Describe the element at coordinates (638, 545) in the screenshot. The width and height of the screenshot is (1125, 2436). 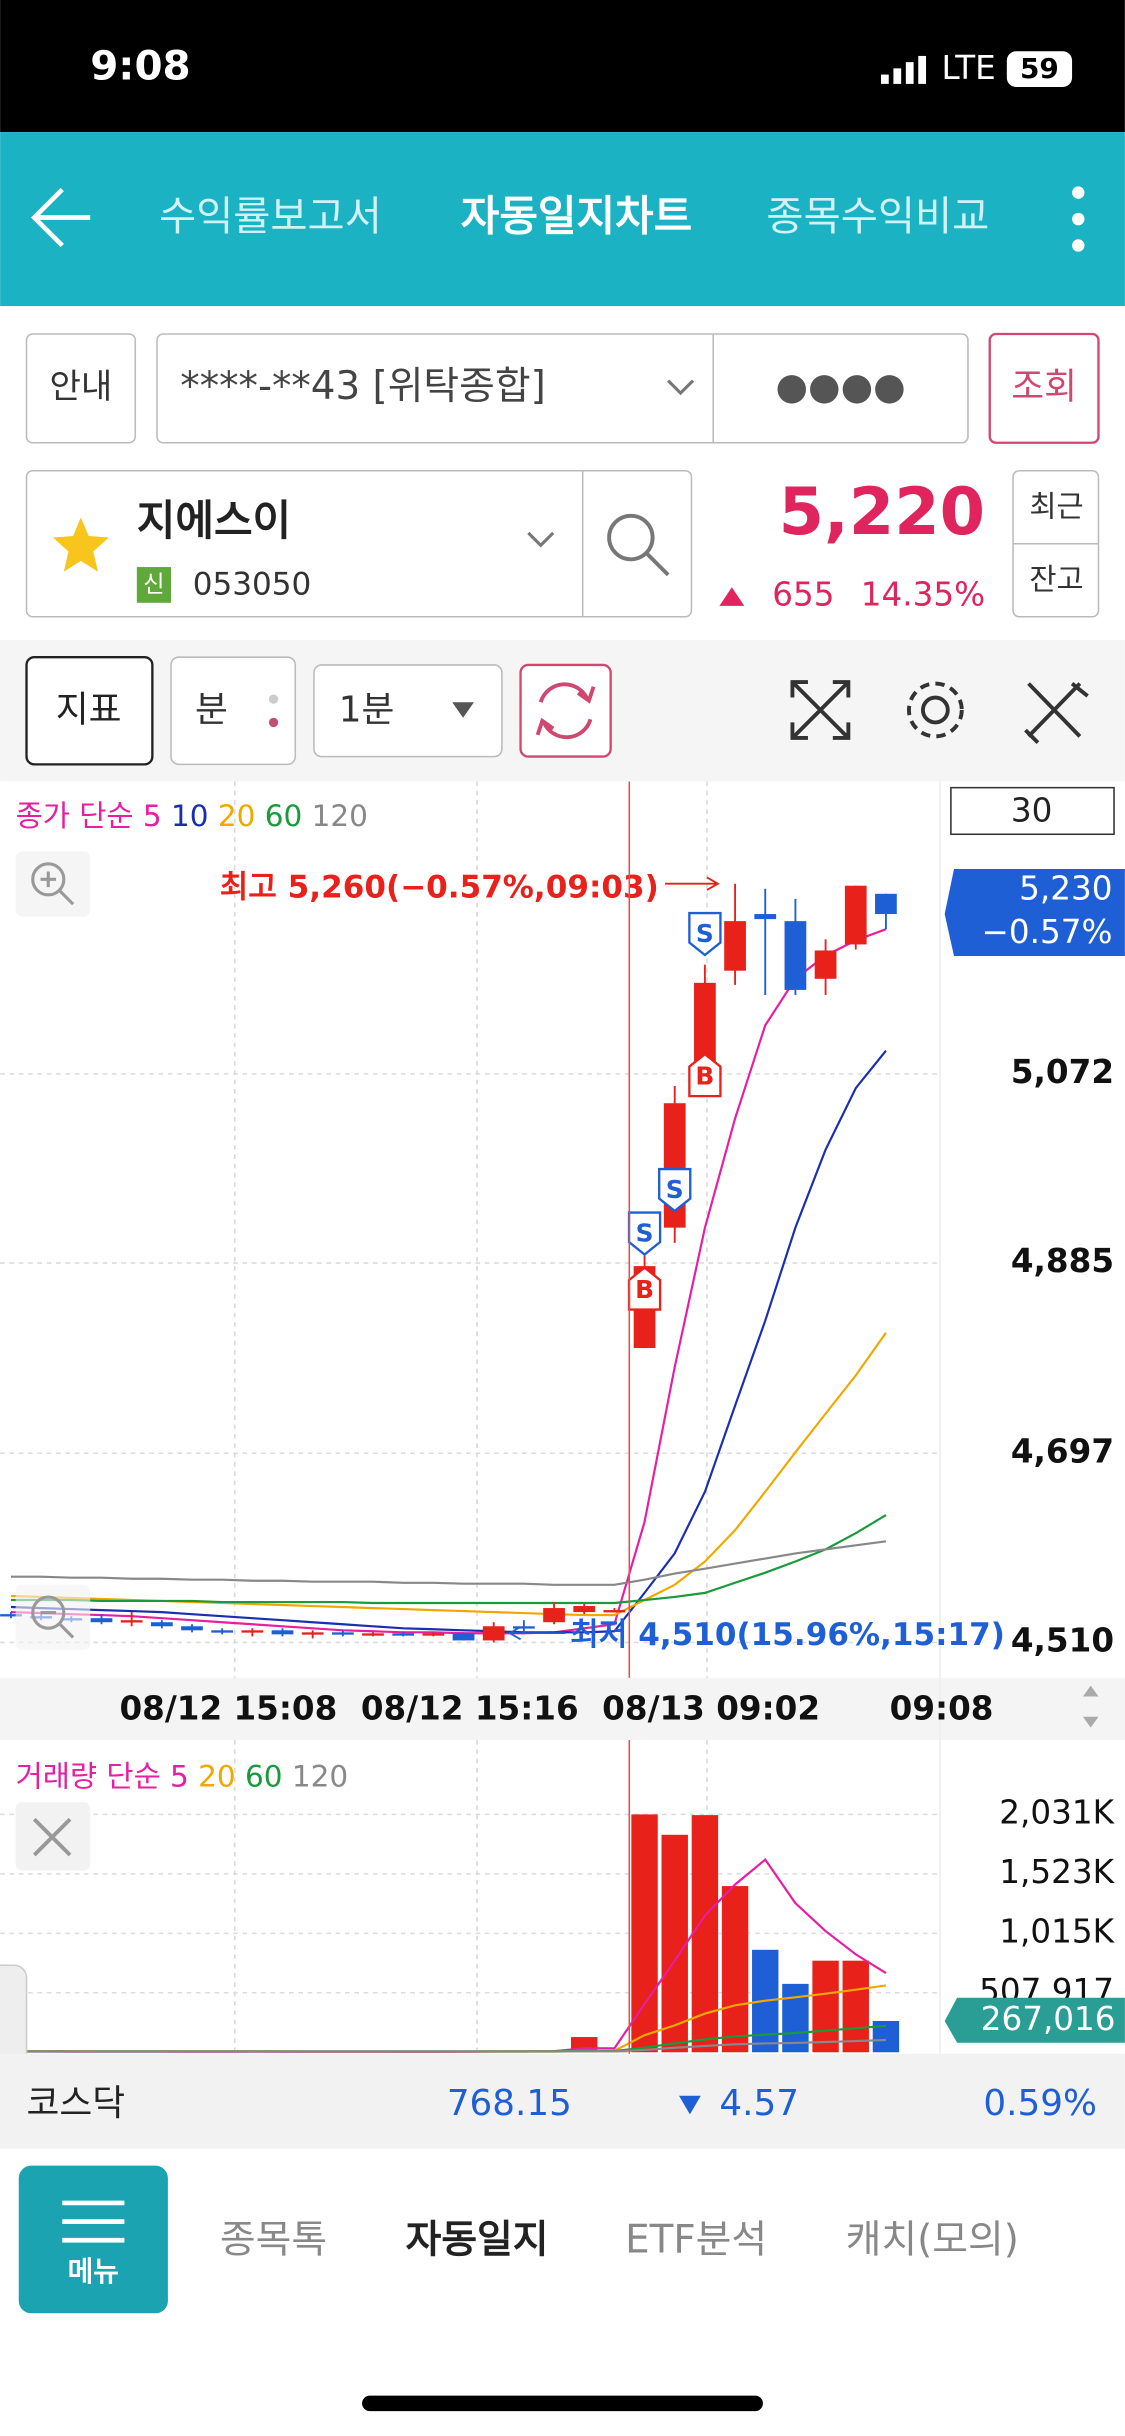
I see `search-button` at that location.